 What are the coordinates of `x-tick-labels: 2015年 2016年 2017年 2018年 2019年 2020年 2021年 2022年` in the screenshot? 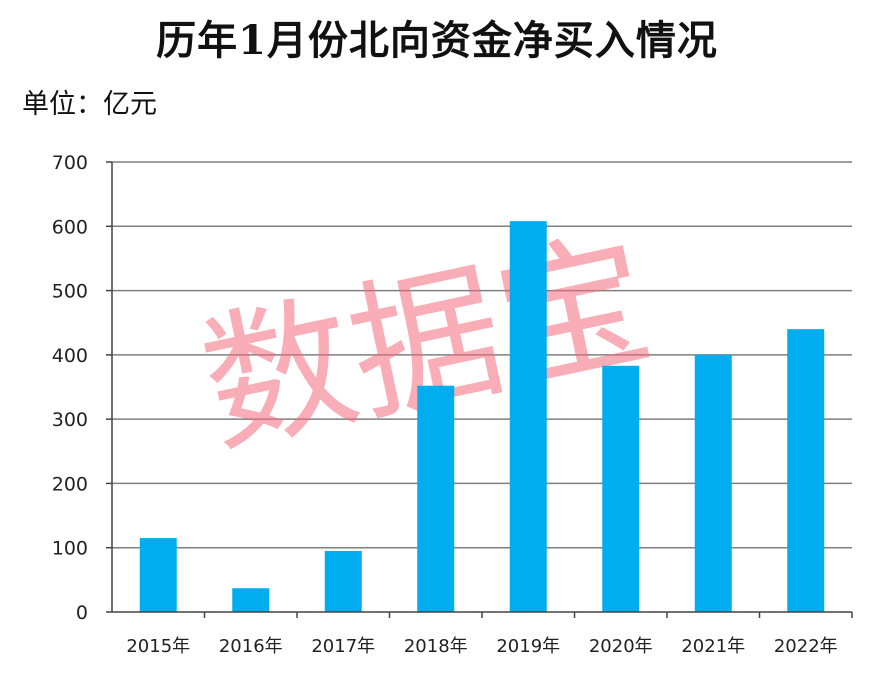 It's located at (481, 646).